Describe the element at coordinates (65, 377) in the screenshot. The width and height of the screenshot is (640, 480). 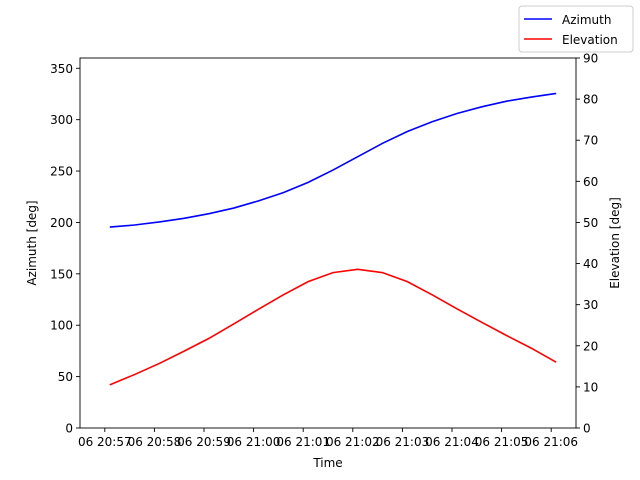
I see `left-tick-label: 50` at that location.